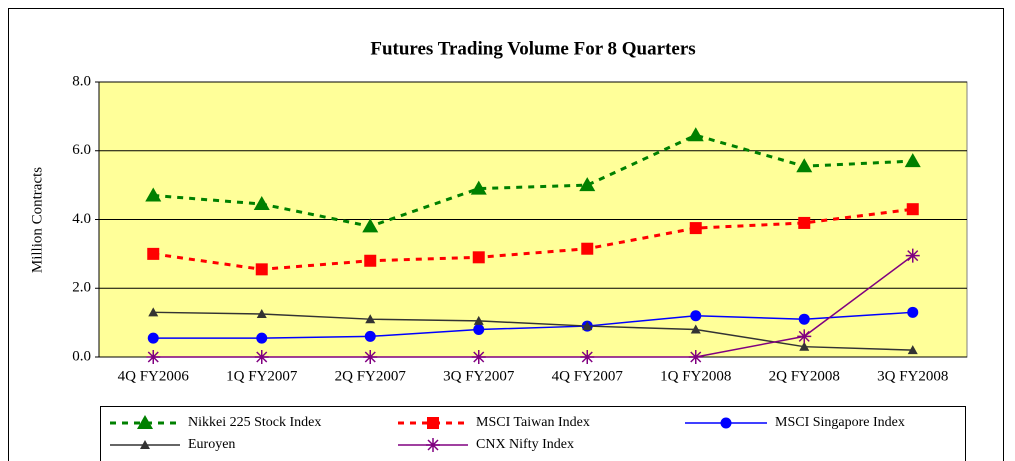 This screenshot has width=1015, height=461. What do you see at coordinates (254, 422) in the screenshot?
I see `legend-label: Nikkei 225 Stock Index` at bounding box center [254, 422].